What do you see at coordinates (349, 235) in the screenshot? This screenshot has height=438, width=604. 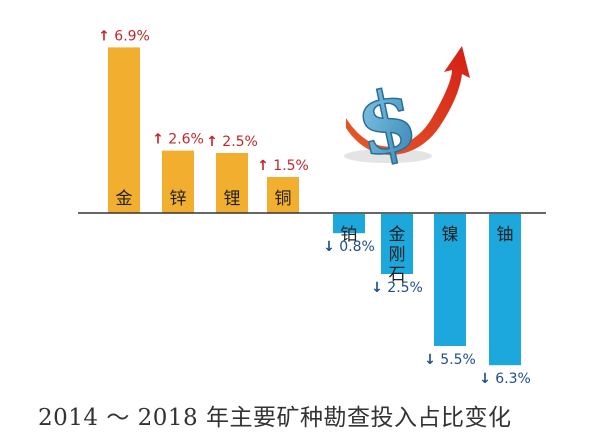 I see `category-label-4: 铂` at bounding box center [349, 235].